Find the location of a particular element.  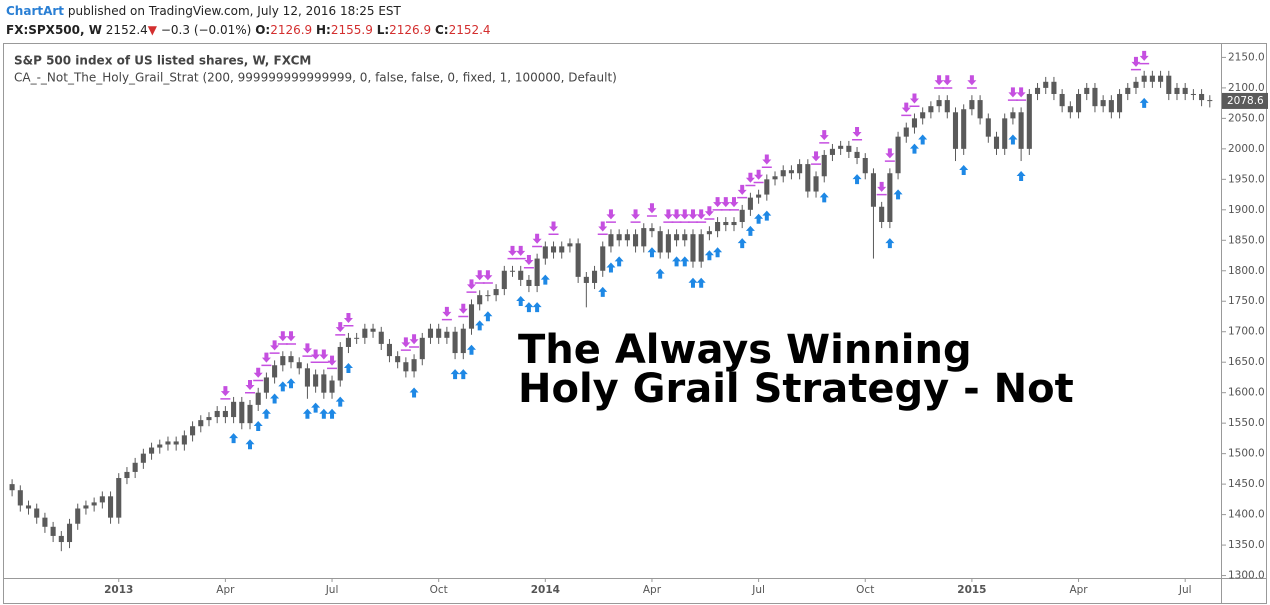

y-tick-label: 1300.0 is located at coordinates (1246, 576).